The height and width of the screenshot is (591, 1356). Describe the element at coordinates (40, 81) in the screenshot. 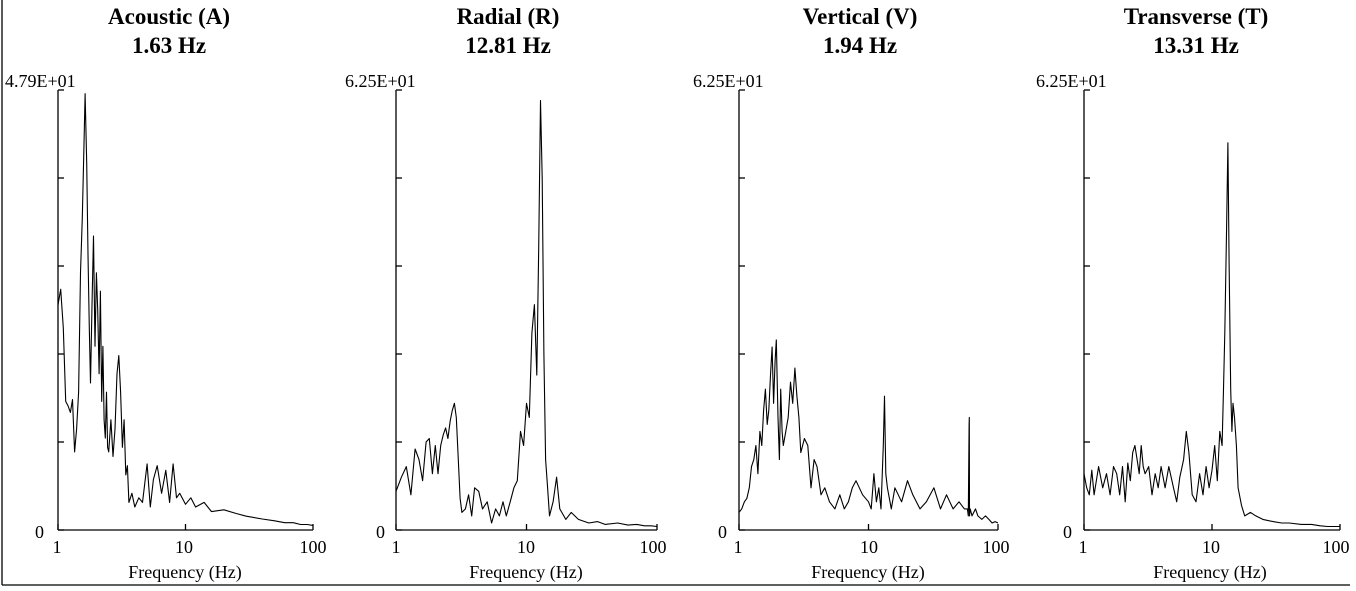

I see `y-max-label: 4.79E+01` at that location.